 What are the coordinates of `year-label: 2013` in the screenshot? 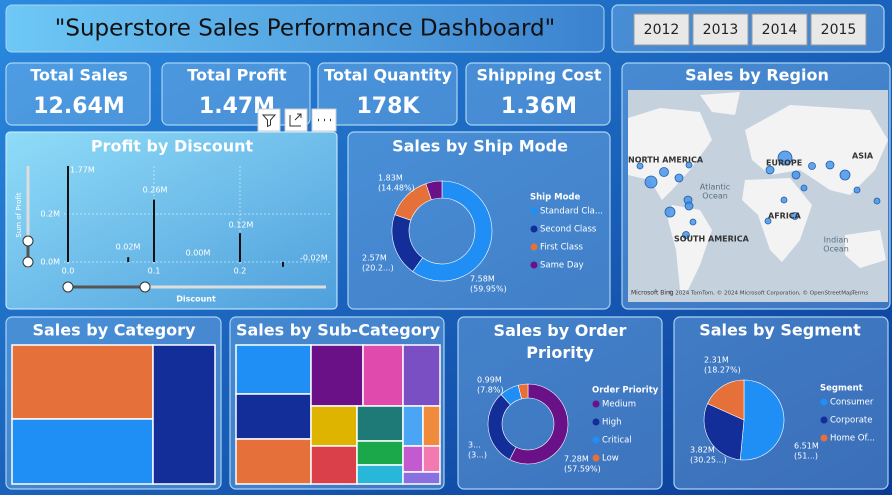 It's located at (721, 30).